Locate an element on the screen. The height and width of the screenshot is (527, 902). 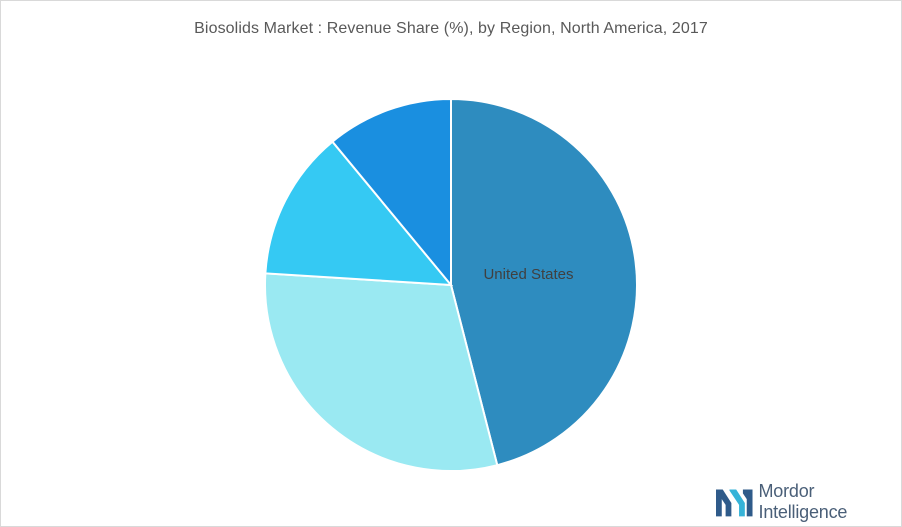
pie-labels: United States is located at coordinates (528, 274).